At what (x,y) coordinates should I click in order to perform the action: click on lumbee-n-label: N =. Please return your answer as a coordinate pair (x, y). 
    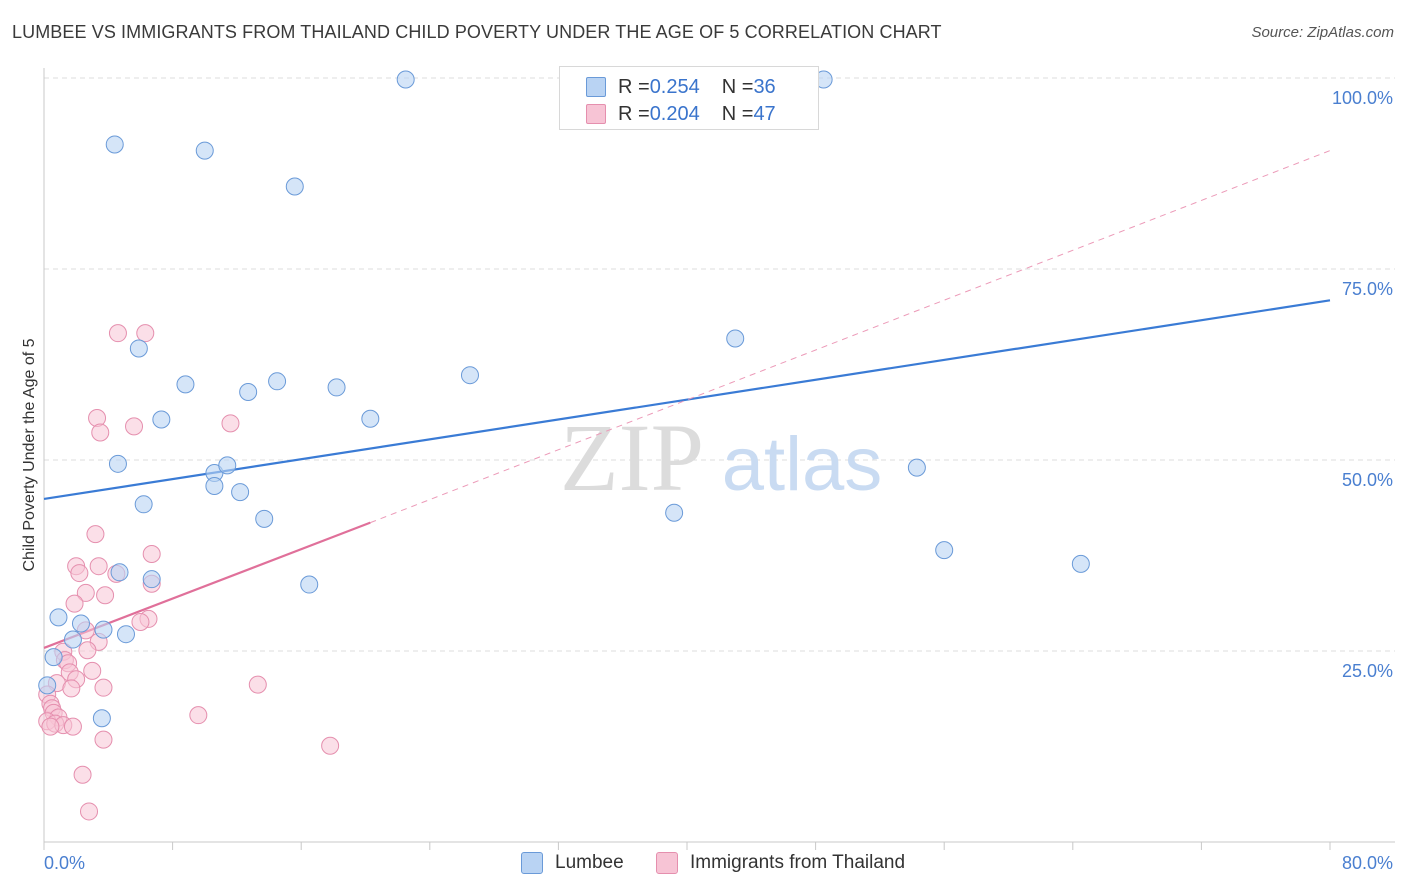
    Looking at the image, I should click on (737, 86).